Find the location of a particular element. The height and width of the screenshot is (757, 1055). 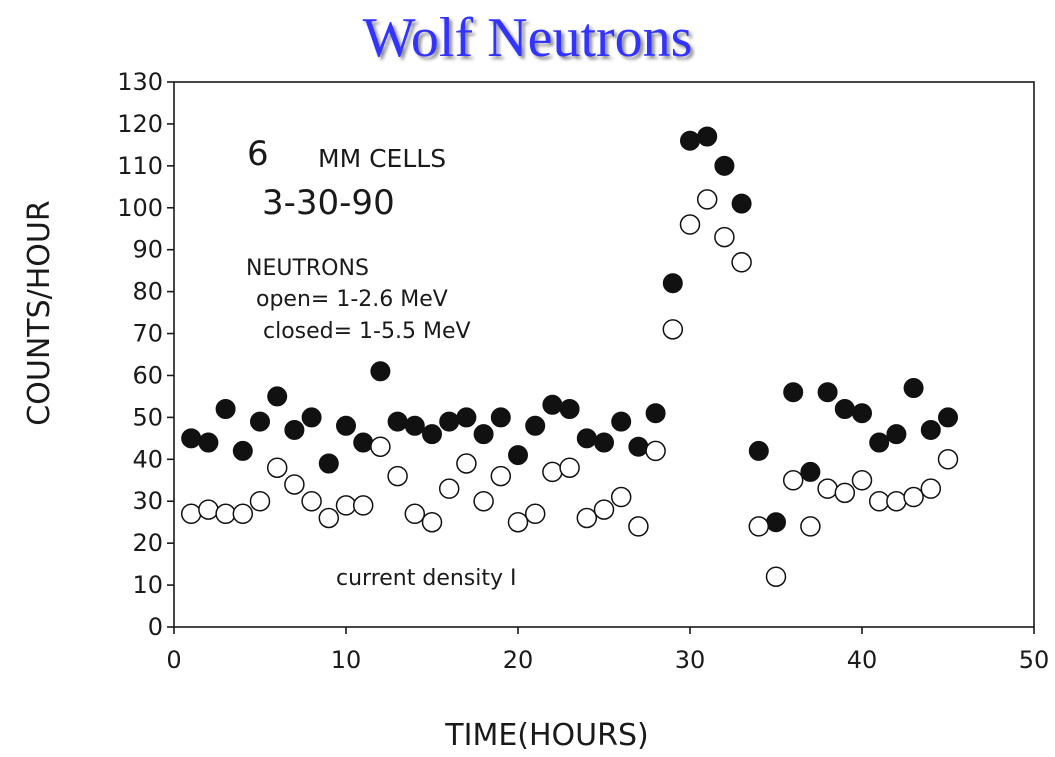

current-density-label: current density I is located at coordinates (426, 578).